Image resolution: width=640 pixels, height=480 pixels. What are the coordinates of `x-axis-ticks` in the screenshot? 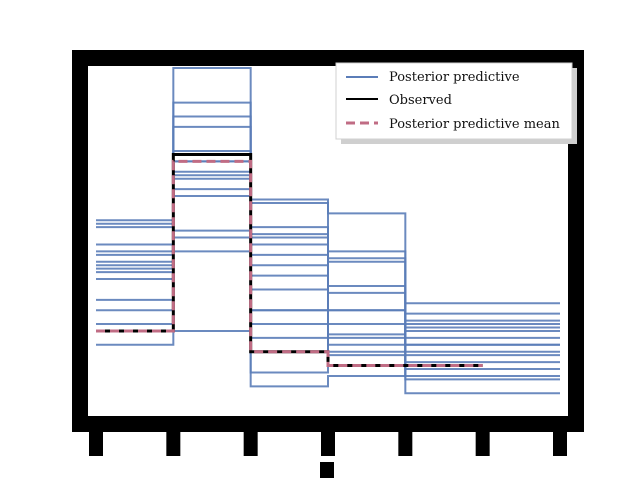 It's located at (328, 444).